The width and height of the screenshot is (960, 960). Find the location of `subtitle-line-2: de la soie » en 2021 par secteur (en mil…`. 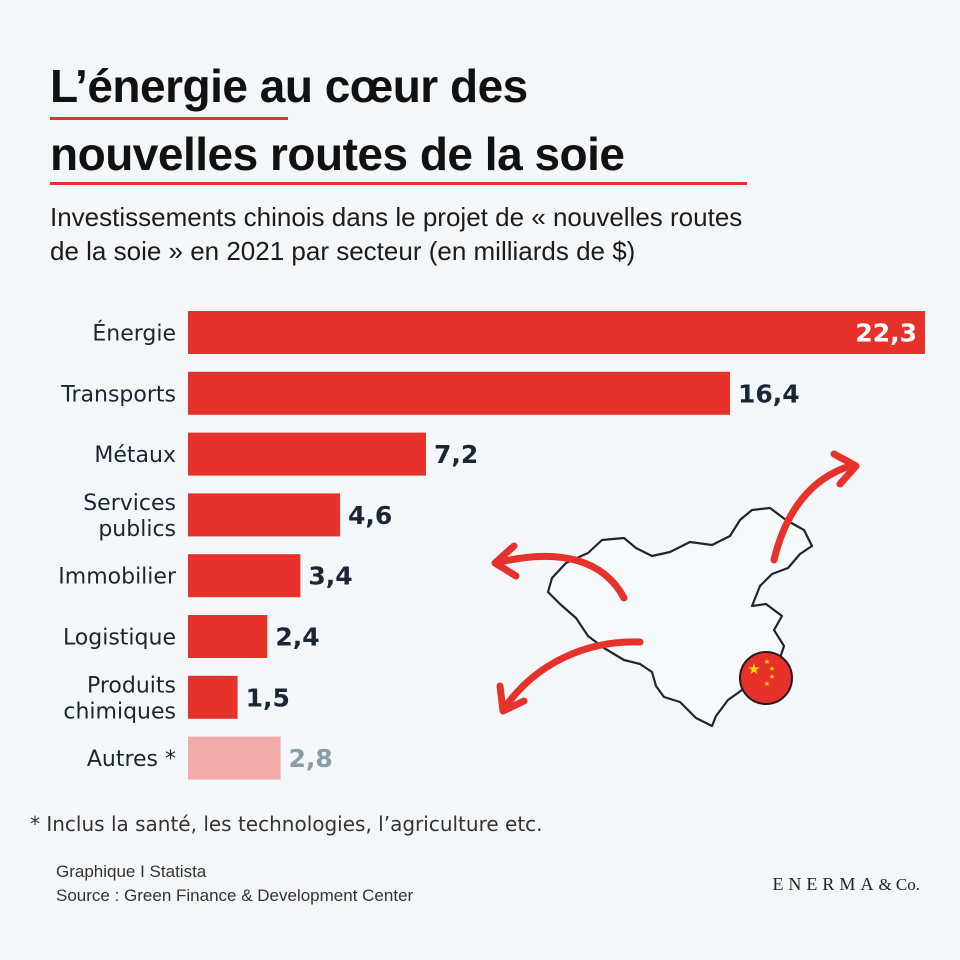

subtitle-line-2: de la soie » en 2021 par secteur (en mil… is located at coordinates (343, 251).